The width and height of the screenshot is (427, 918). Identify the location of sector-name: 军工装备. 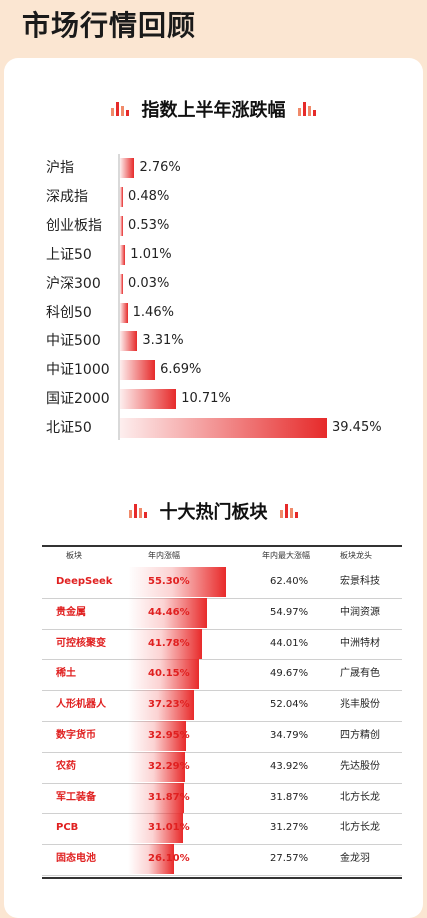
(76, 797).